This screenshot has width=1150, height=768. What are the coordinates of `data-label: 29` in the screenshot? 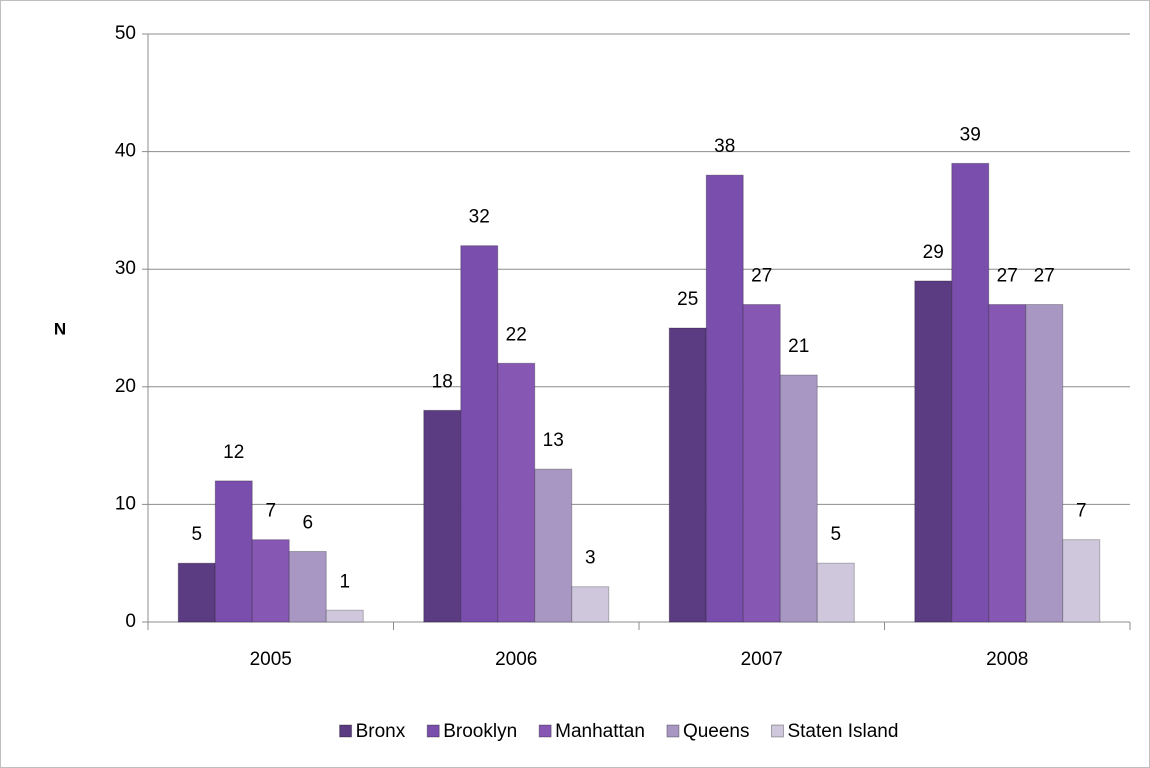 It's located at (933, 252).